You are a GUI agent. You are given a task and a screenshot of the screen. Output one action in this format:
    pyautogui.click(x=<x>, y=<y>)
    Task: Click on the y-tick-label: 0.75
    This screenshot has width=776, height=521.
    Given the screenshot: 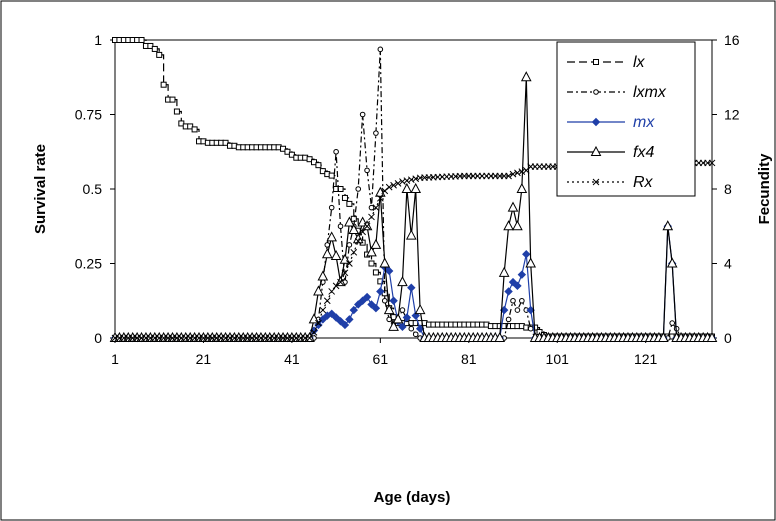 What is the action you would take?
    pyautogui.click(x=88, y=115)
    